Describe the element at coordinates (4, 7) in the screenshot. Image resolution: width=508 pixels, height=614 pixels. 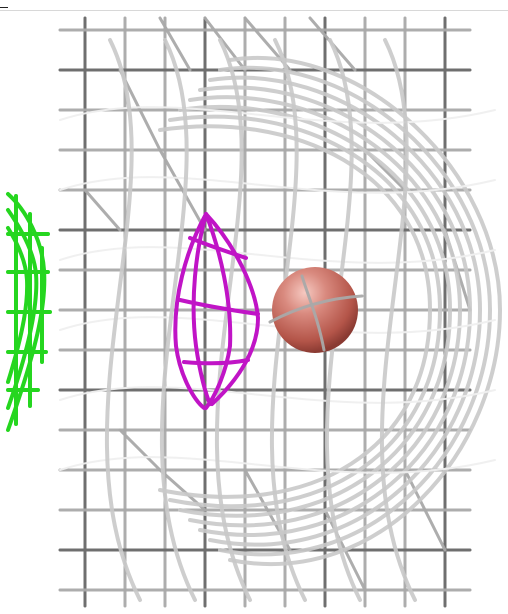
I see `corner-tick-mark` at that location.